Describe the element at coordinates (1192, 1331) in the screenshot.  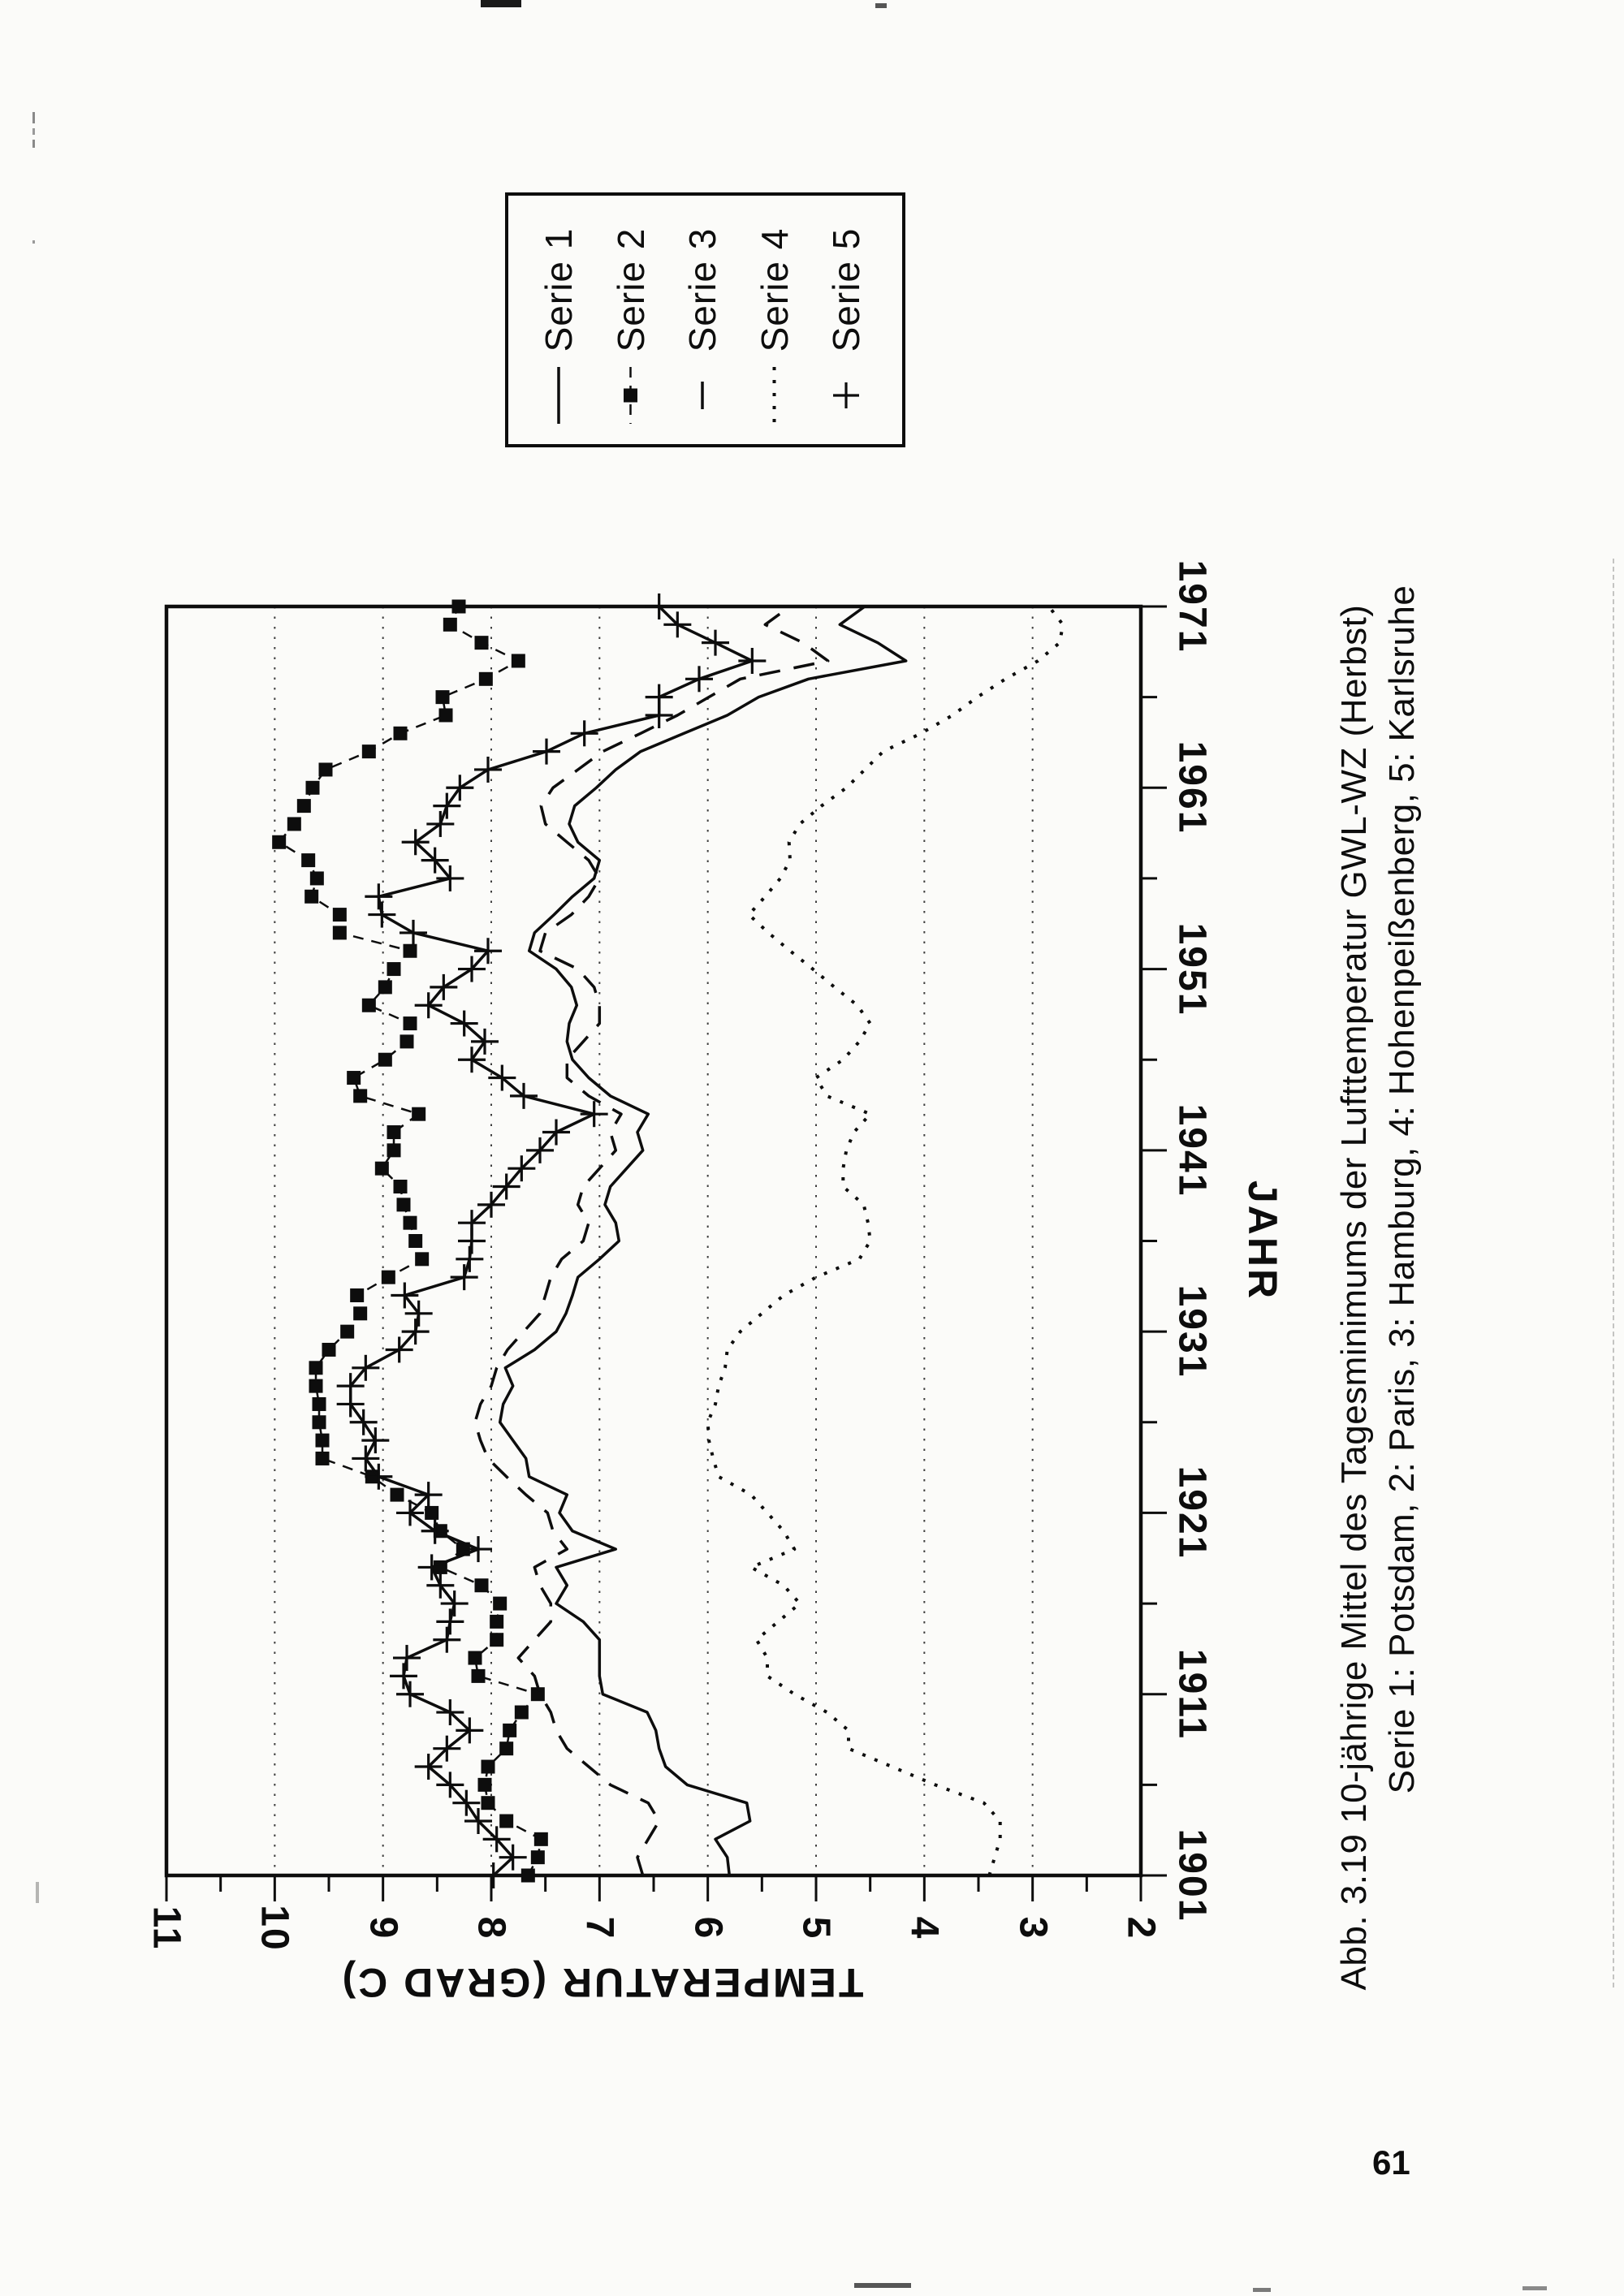
I see `x-tick-label: 1931` at that location.